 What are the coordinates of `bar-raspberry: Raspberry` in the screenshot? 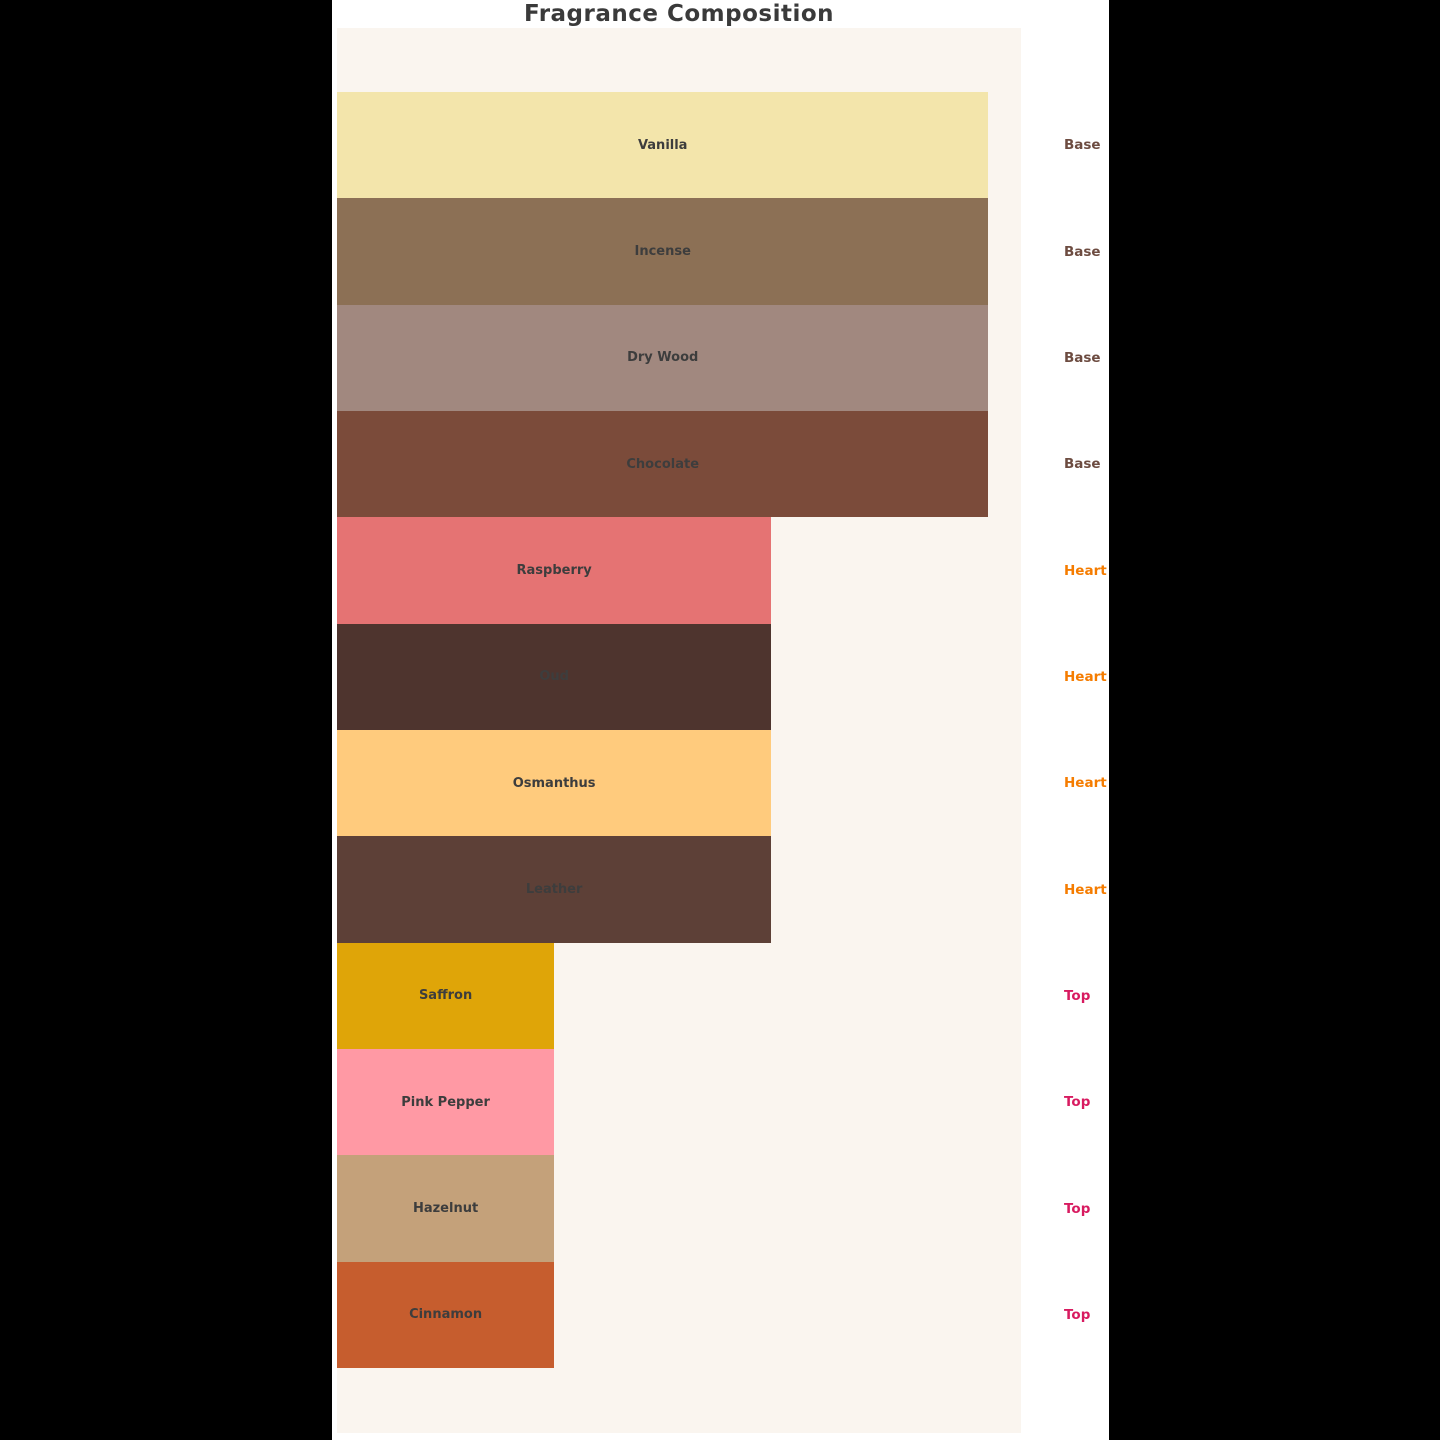 It's located at (554, 570).